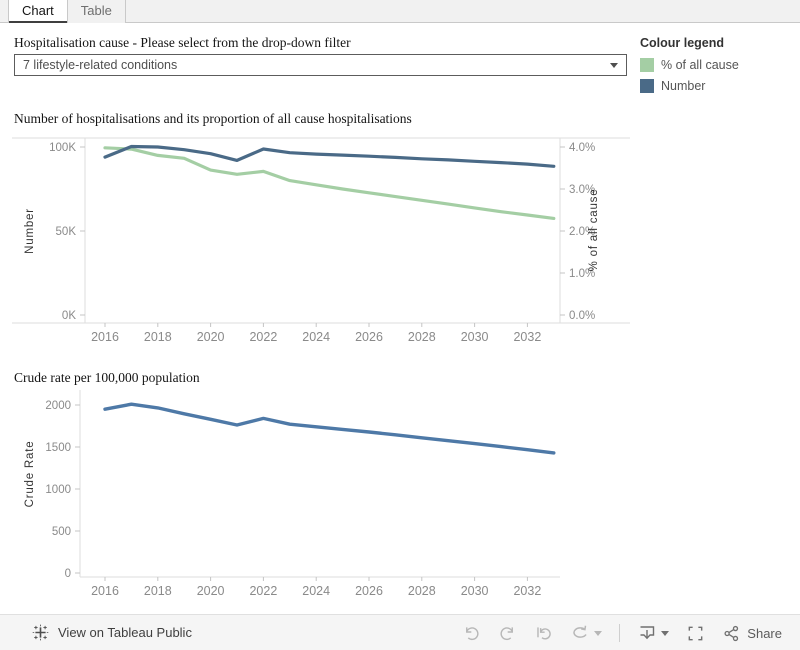 This screenshot has height=650, width=800. I want to click on tick-label: 3.0%, so click(582, 190).